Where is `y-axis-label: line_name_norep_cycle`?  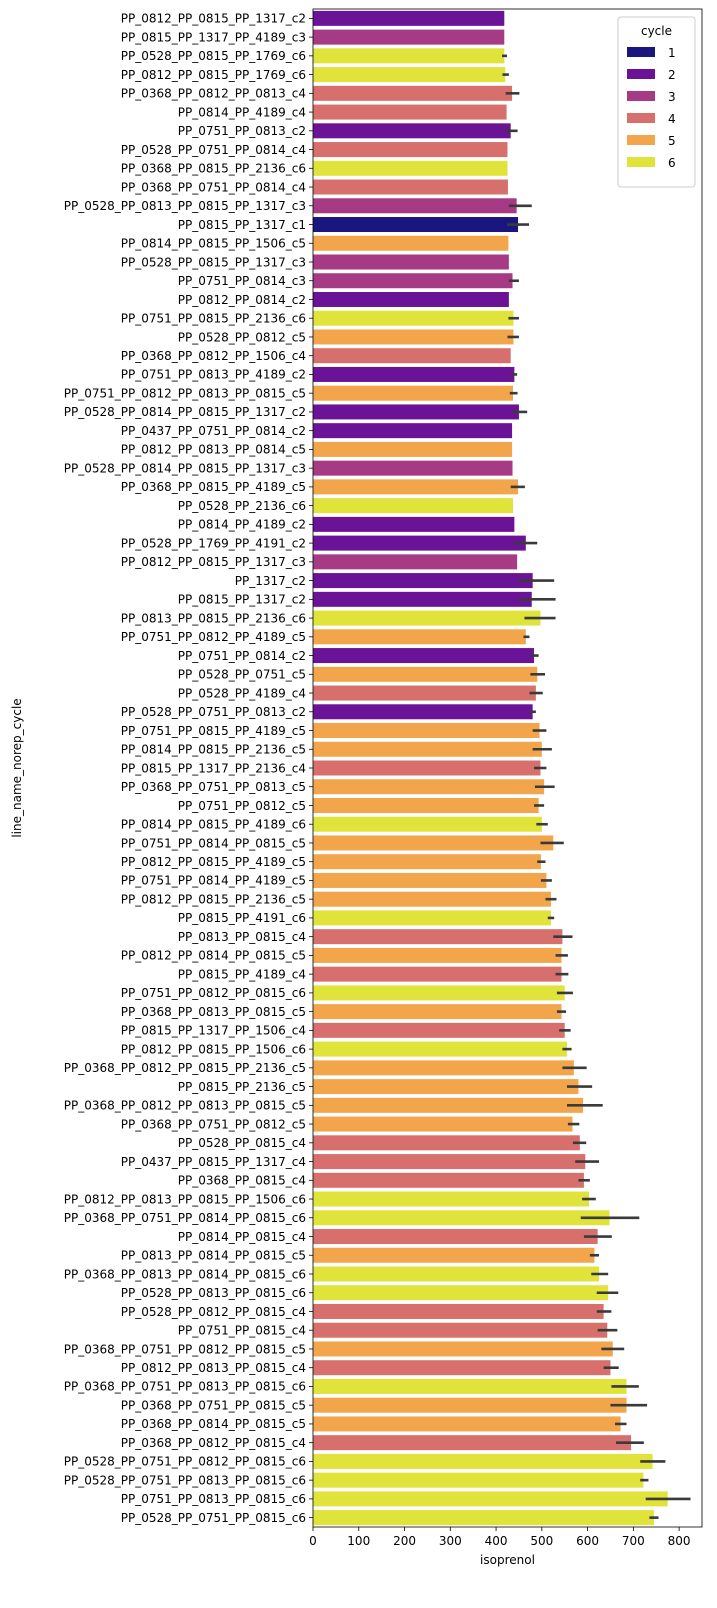 y-axis-label: line_name_norep_cycle is located at coordinates (17, 767).